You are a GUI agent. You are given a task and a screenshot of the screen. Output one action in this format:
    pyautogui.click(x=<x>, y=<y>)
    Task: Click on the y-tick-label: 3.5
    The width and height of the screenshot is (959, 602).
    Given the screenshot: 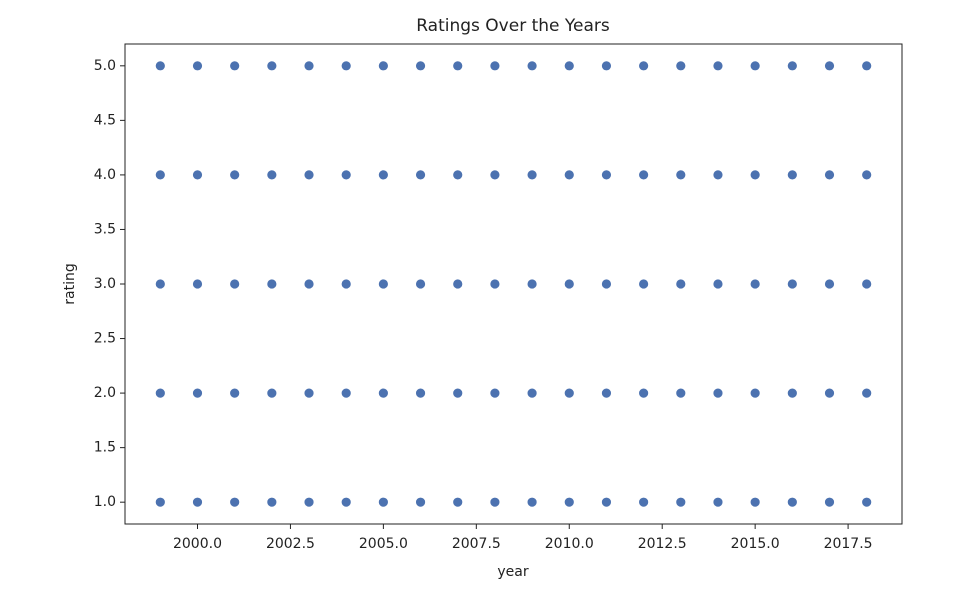 What is the action you would take?
    pyautogui.click(x=105, y=229)
    